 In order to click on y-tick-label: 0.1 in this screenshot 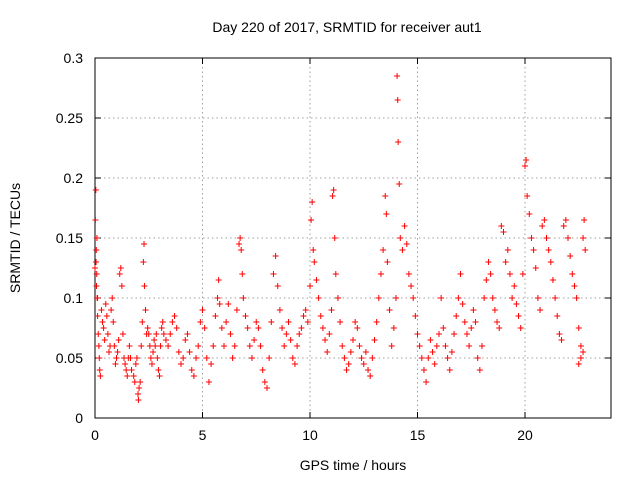, I will do `click(74, 298)`.